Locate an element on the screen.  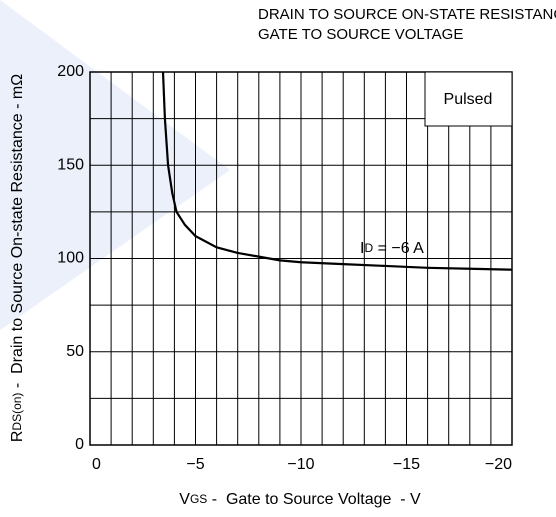
y-label-symbol: R is located at coordinates (17, 437).